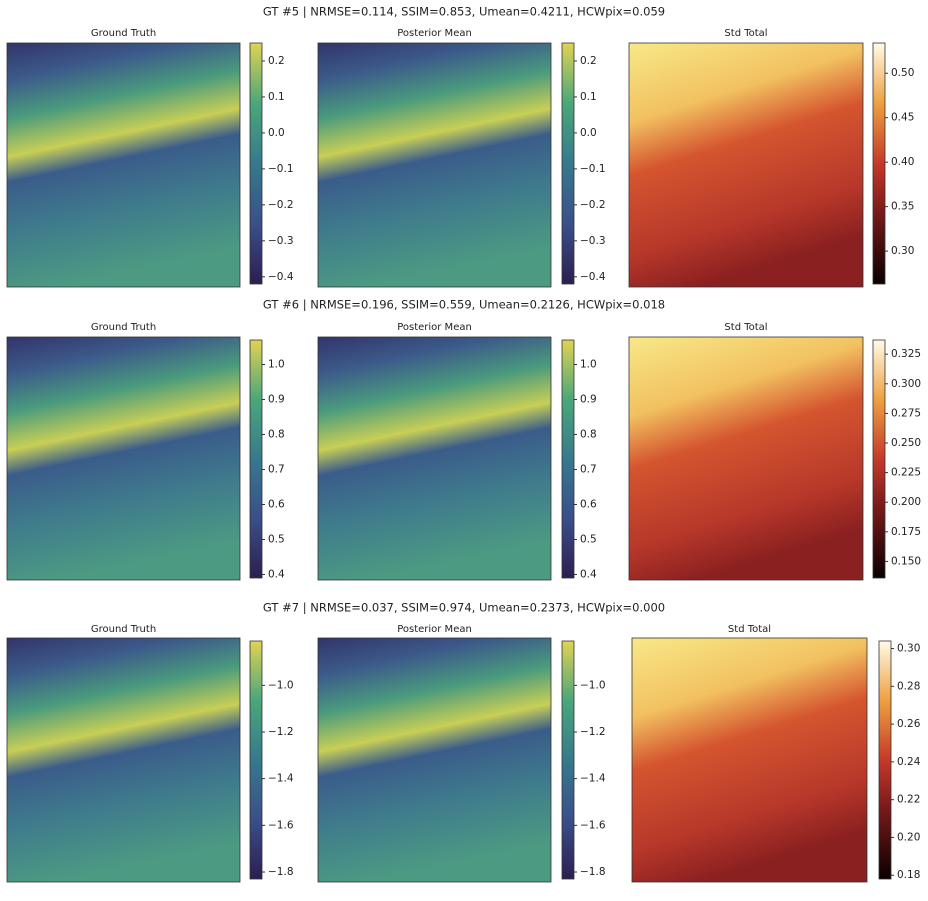  What do you see at coordinates (909, 762) in the screenshot?
I see `colorbar-tick-label: 0.24` at bounding box center [909, 762].